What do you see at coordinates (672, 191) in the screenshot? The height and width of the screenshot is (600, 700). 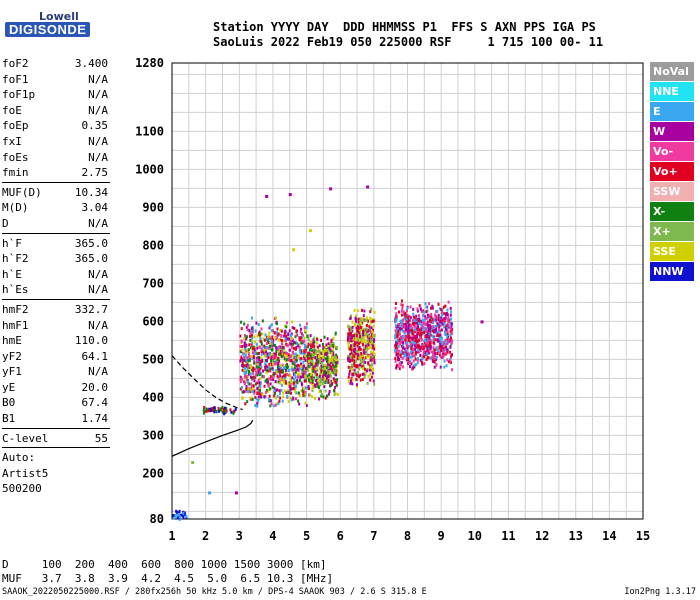 I see `legend-item: SSW` at bounding box center [672, 191].